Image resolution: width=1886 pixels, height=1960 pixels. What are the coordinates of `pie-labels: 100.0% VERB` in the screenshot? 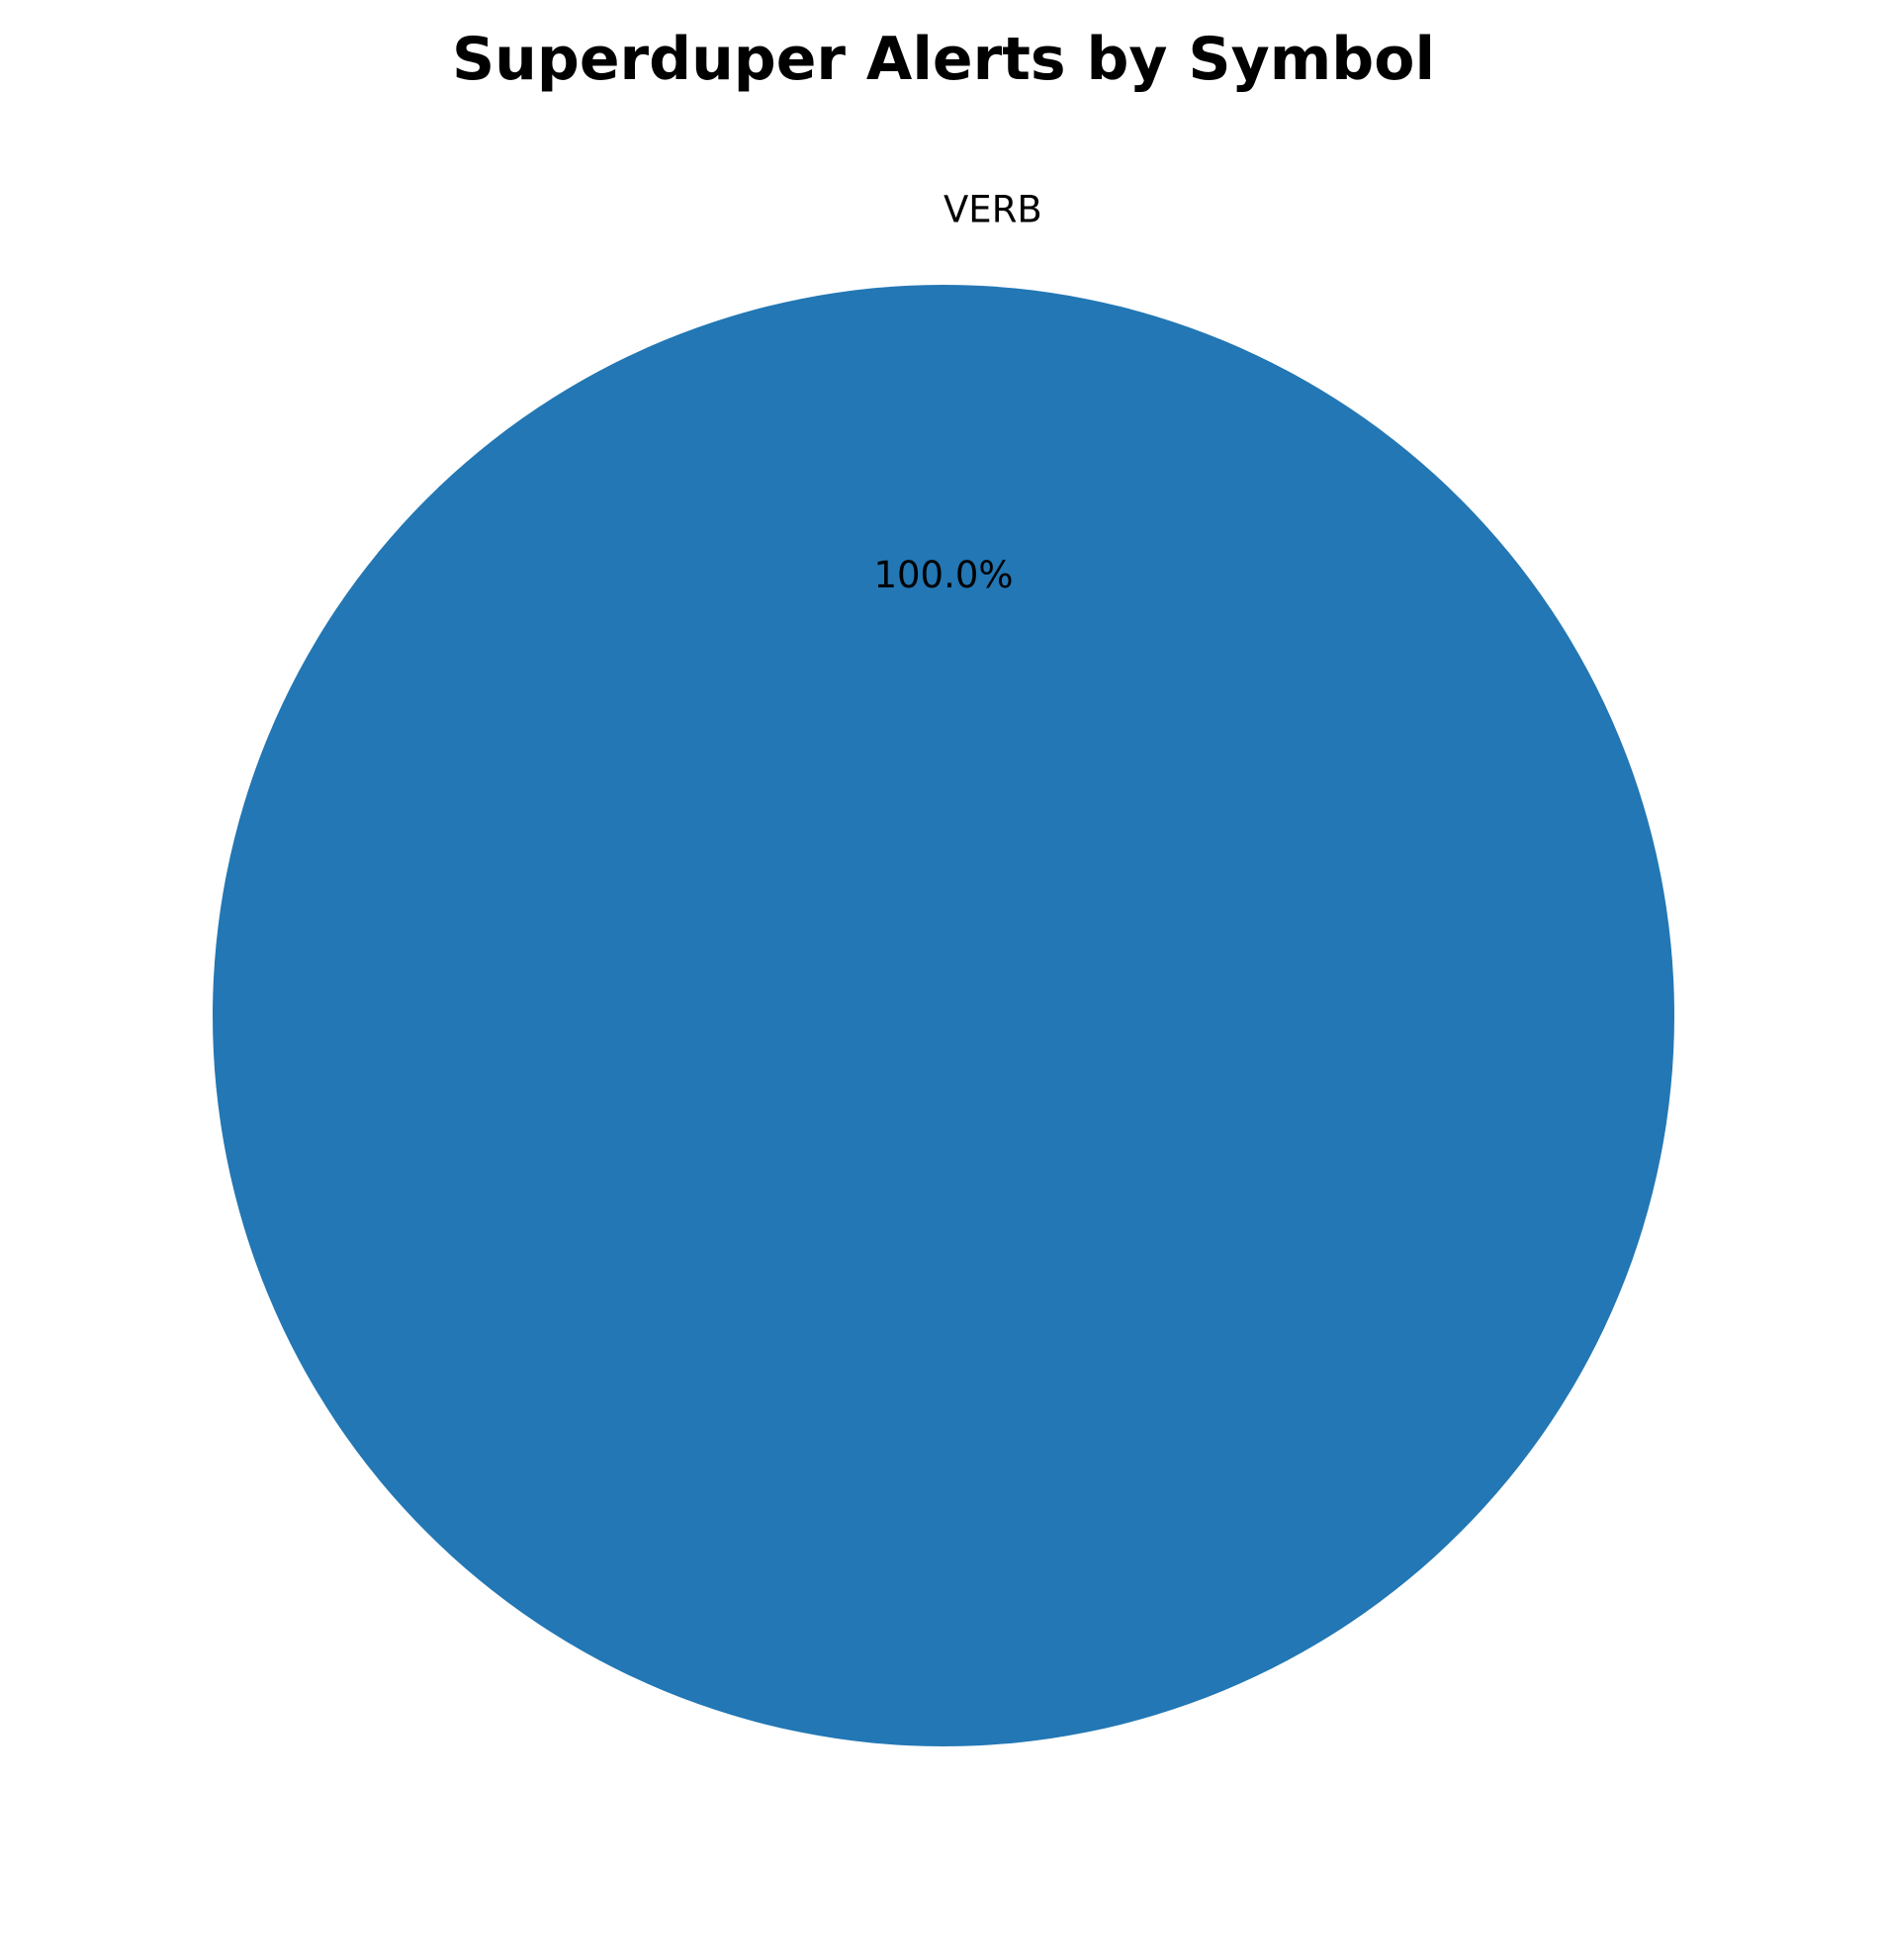 It's located at (957, 392).